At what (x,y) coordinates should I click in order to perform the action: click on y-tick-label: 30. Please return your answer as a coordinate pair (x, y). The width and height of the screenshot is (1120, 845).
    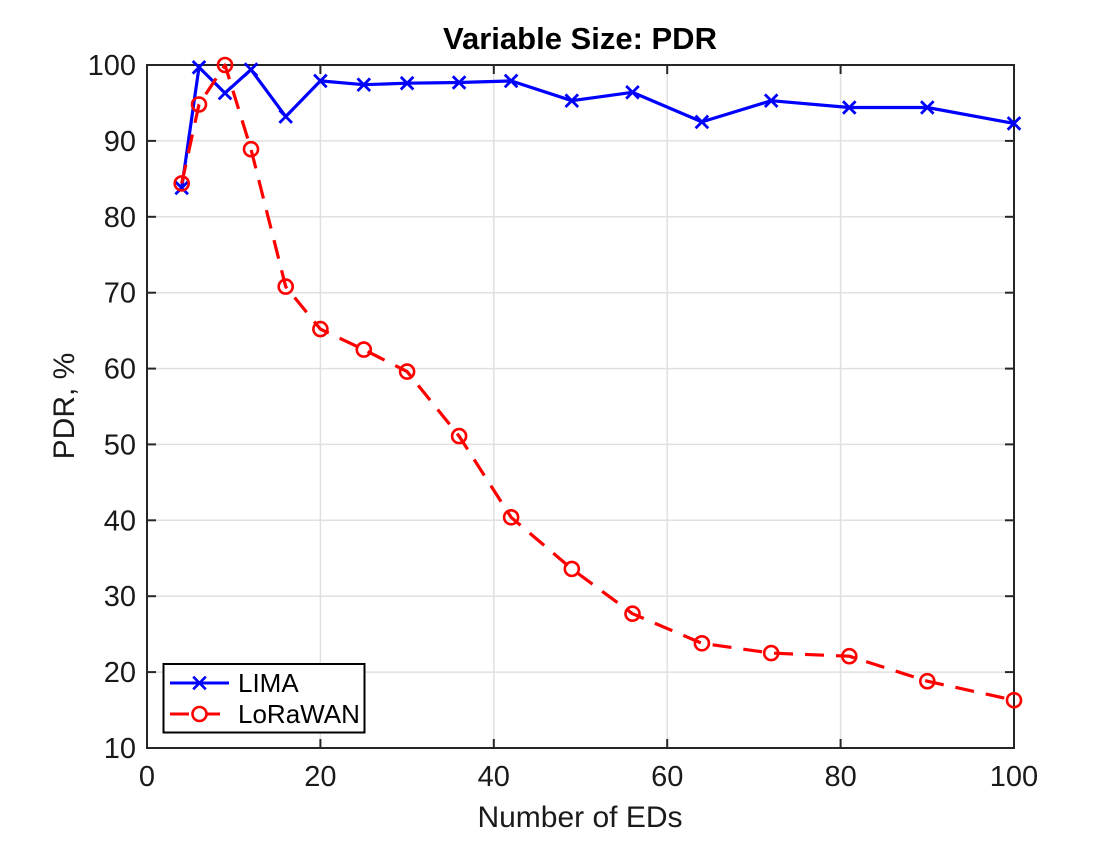
    Looking at the image, I should click on (120, 597).